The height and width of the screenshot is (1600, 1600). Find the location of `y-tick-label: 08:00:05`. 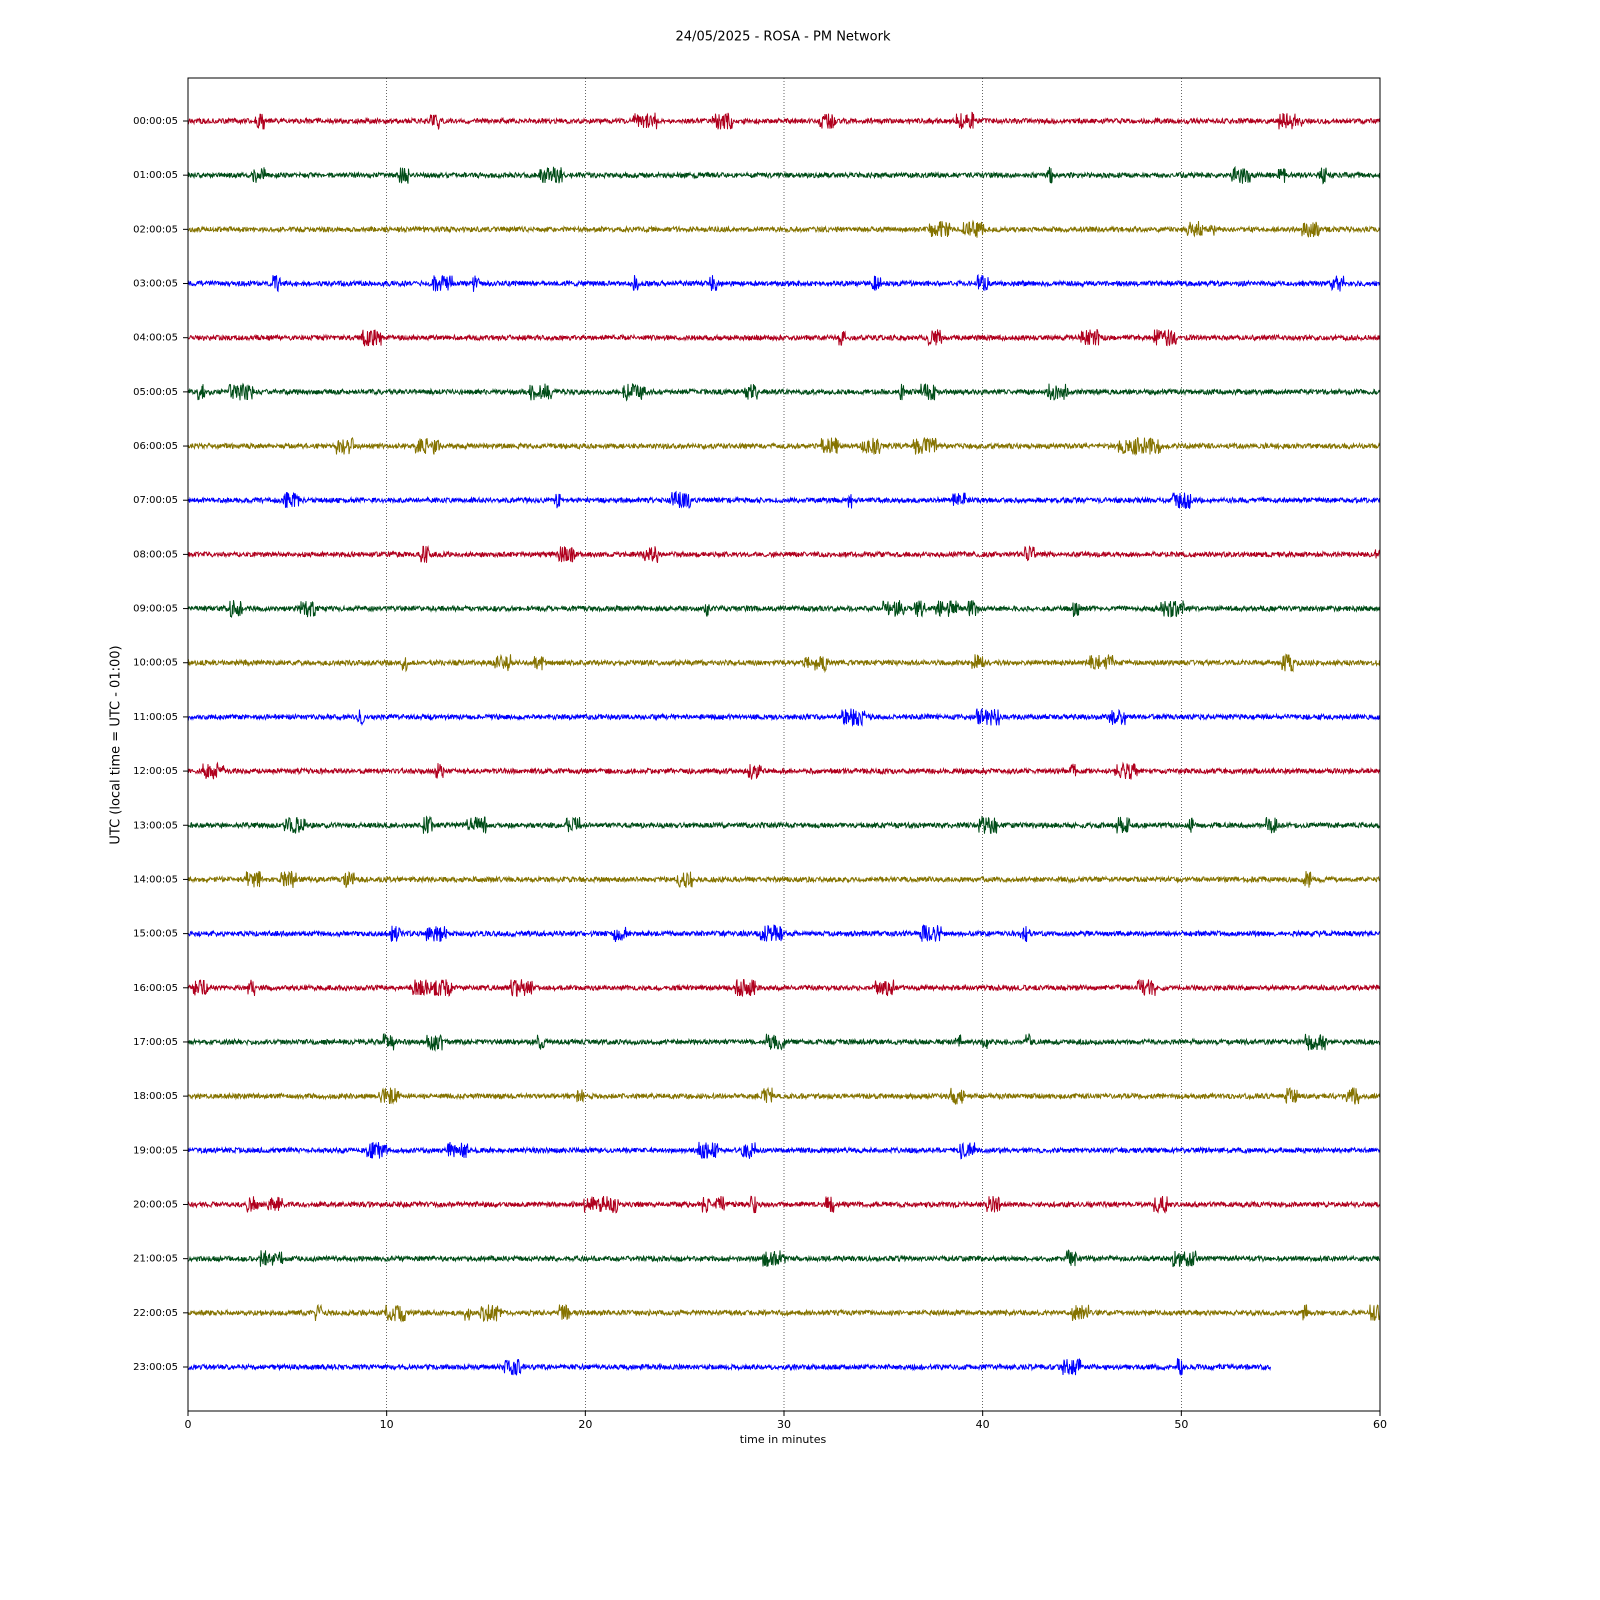

y-tick-label: 08:00:05 is located at coordinates (155, 554).